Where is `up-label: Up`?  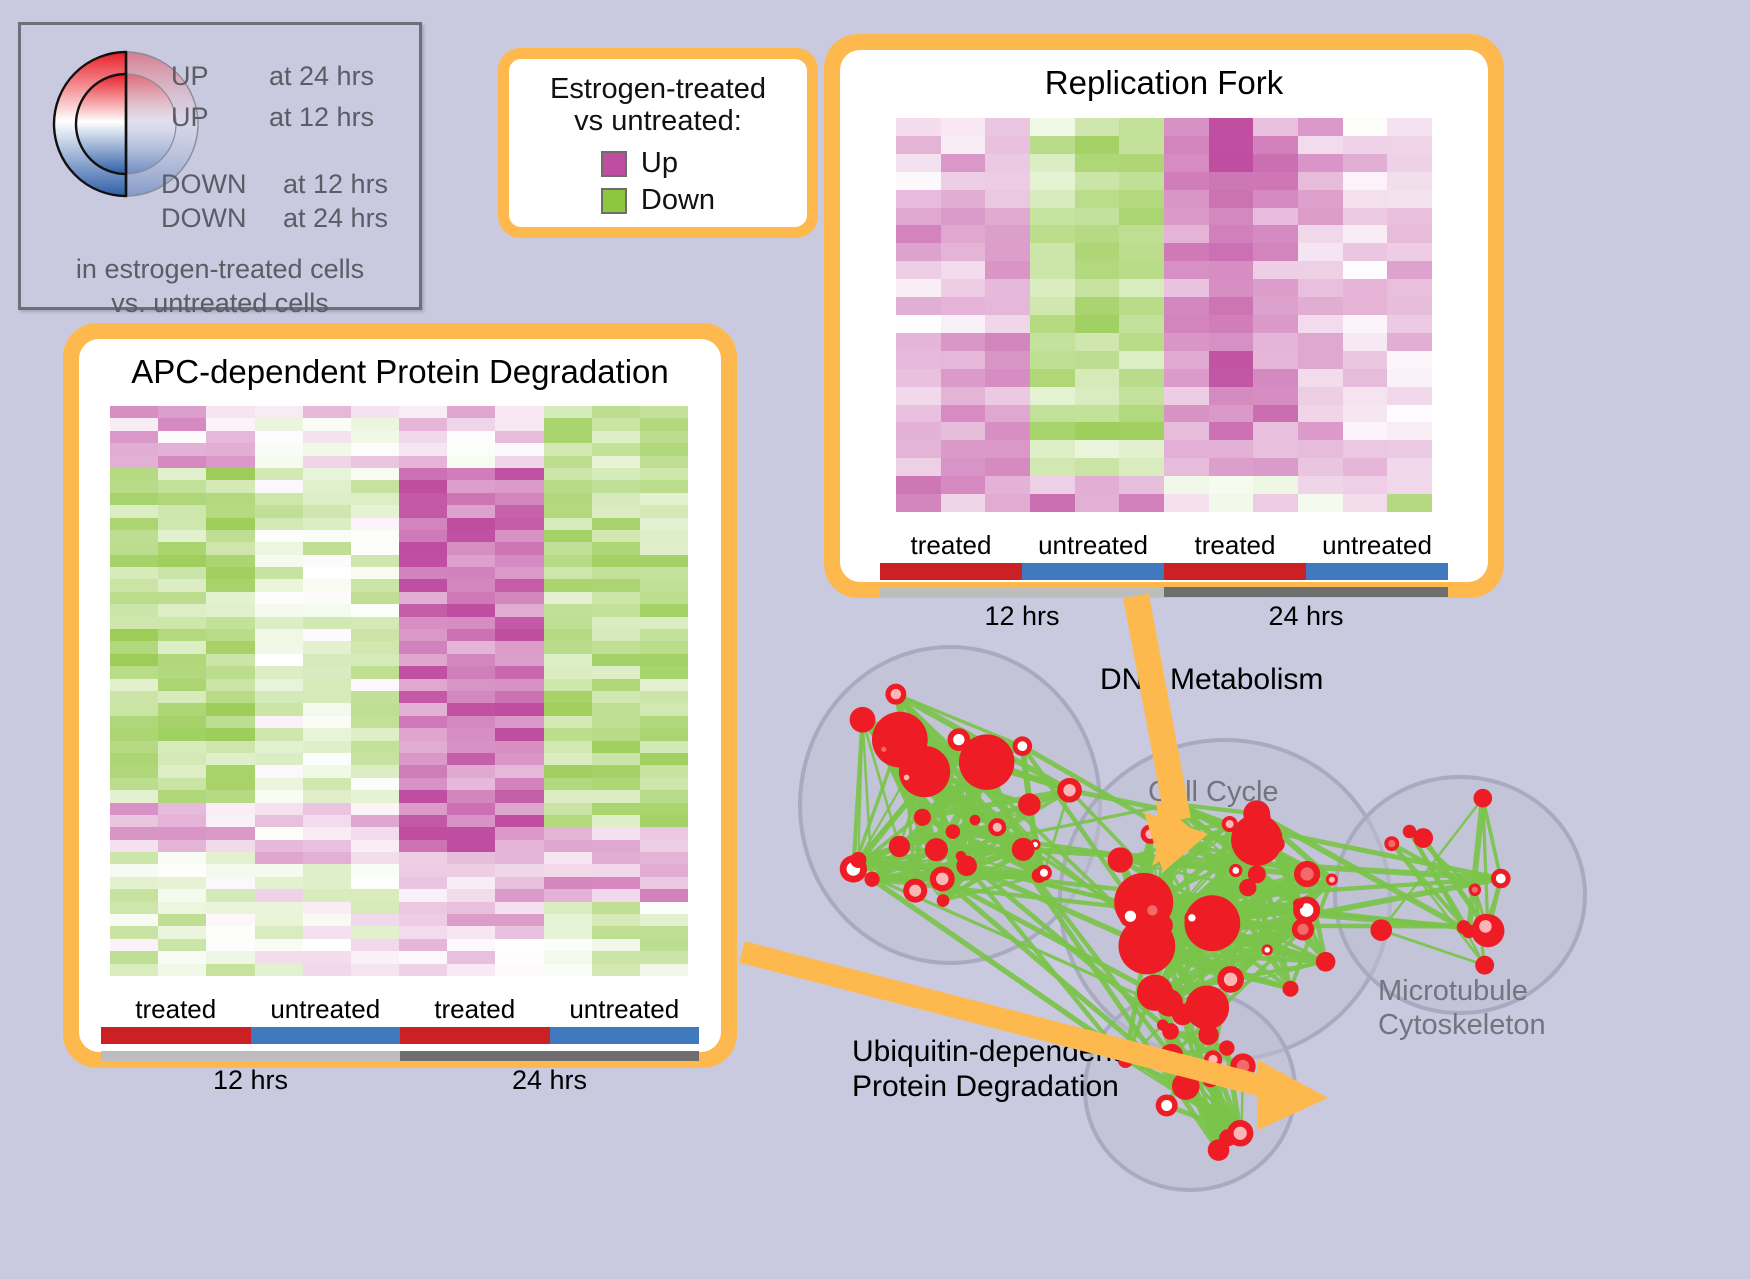 up-label: Up is located at coordinates (659, 163).